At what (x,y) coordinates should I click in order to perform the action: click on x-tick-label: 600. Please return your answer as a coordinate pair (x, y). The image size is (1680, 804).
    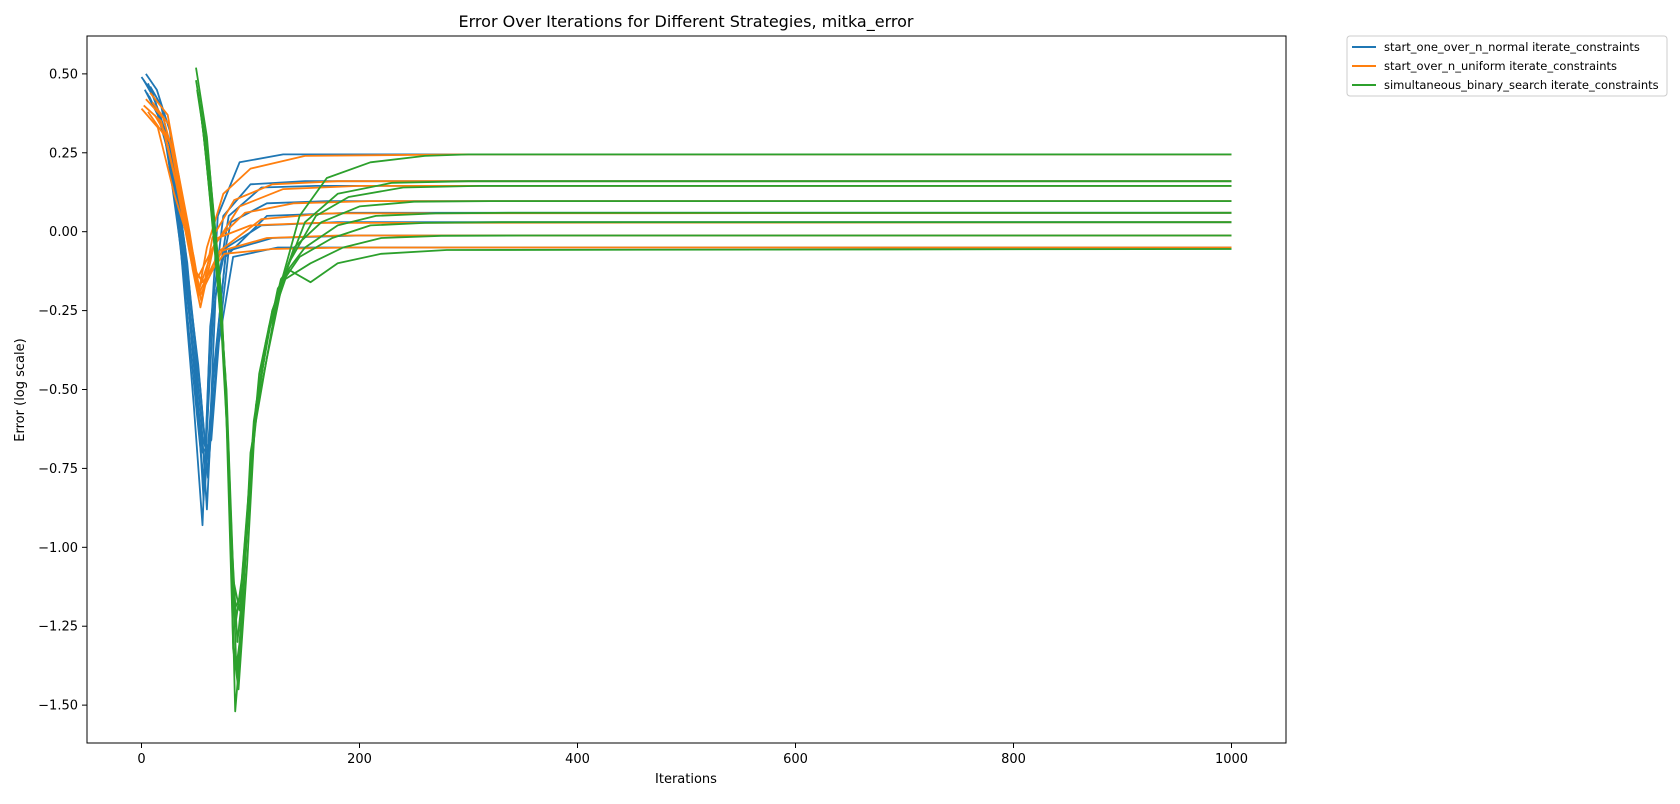
    Looking at the image, I should click on (795, 759).